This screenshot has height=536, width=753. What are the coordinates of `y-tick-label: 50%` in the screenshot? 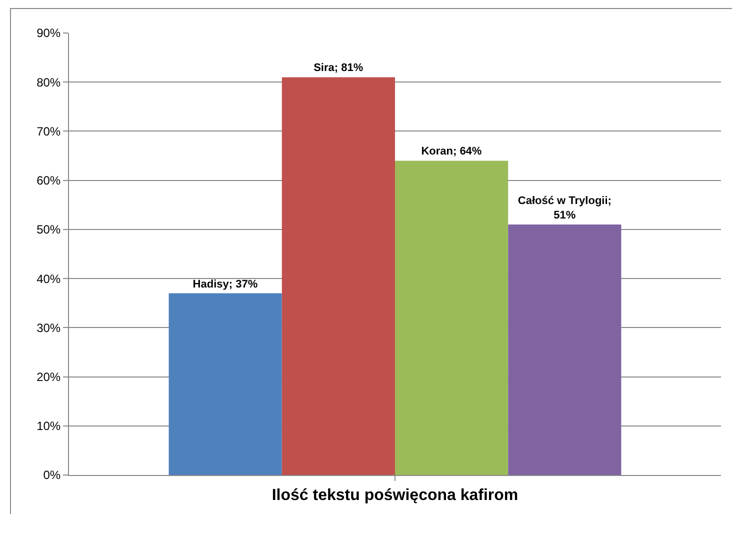 It's located at (48, 229).